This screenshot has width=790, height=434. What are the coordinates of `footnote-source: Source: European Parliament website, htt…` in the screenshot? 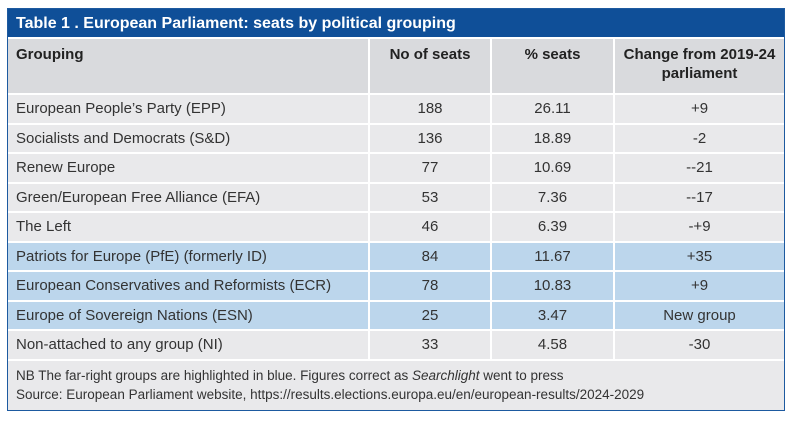 It's located at (330, 394).